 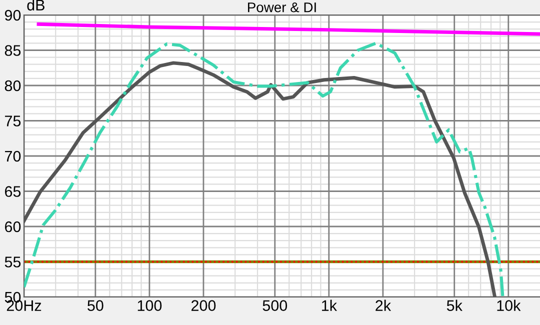 I want to click on y-tick-label: 55, so click(x=12, y=262).